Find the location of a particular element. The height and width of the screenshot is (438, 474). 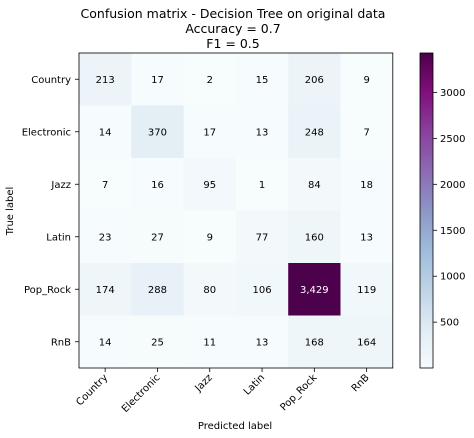

y-tick-label: Jazz is located at coordinates (60, 185).